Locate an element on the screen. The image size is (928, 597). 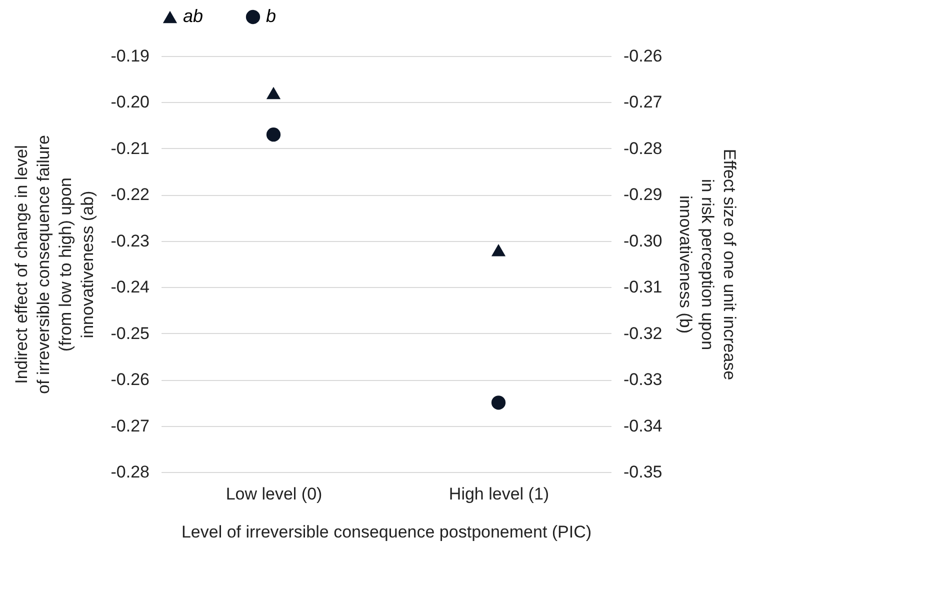
legend-label: b is located at coordinates (271, 16).